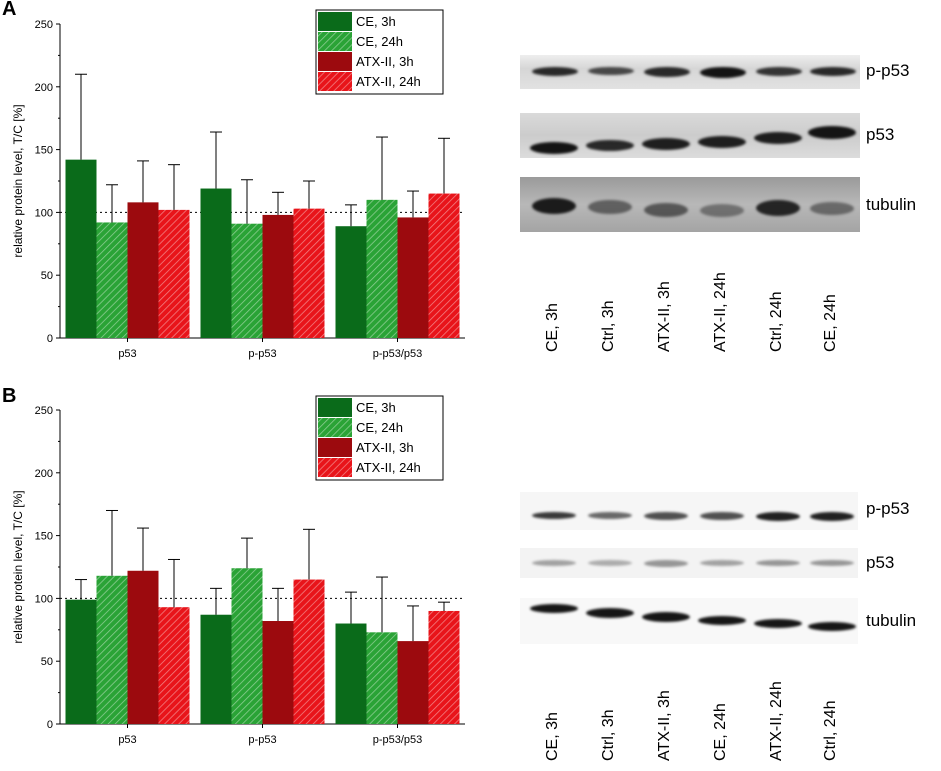  What do you see at coordinates (9, 396) in the screenshot?
I see `panel-label-b: B` at bounding box center [9, 396].